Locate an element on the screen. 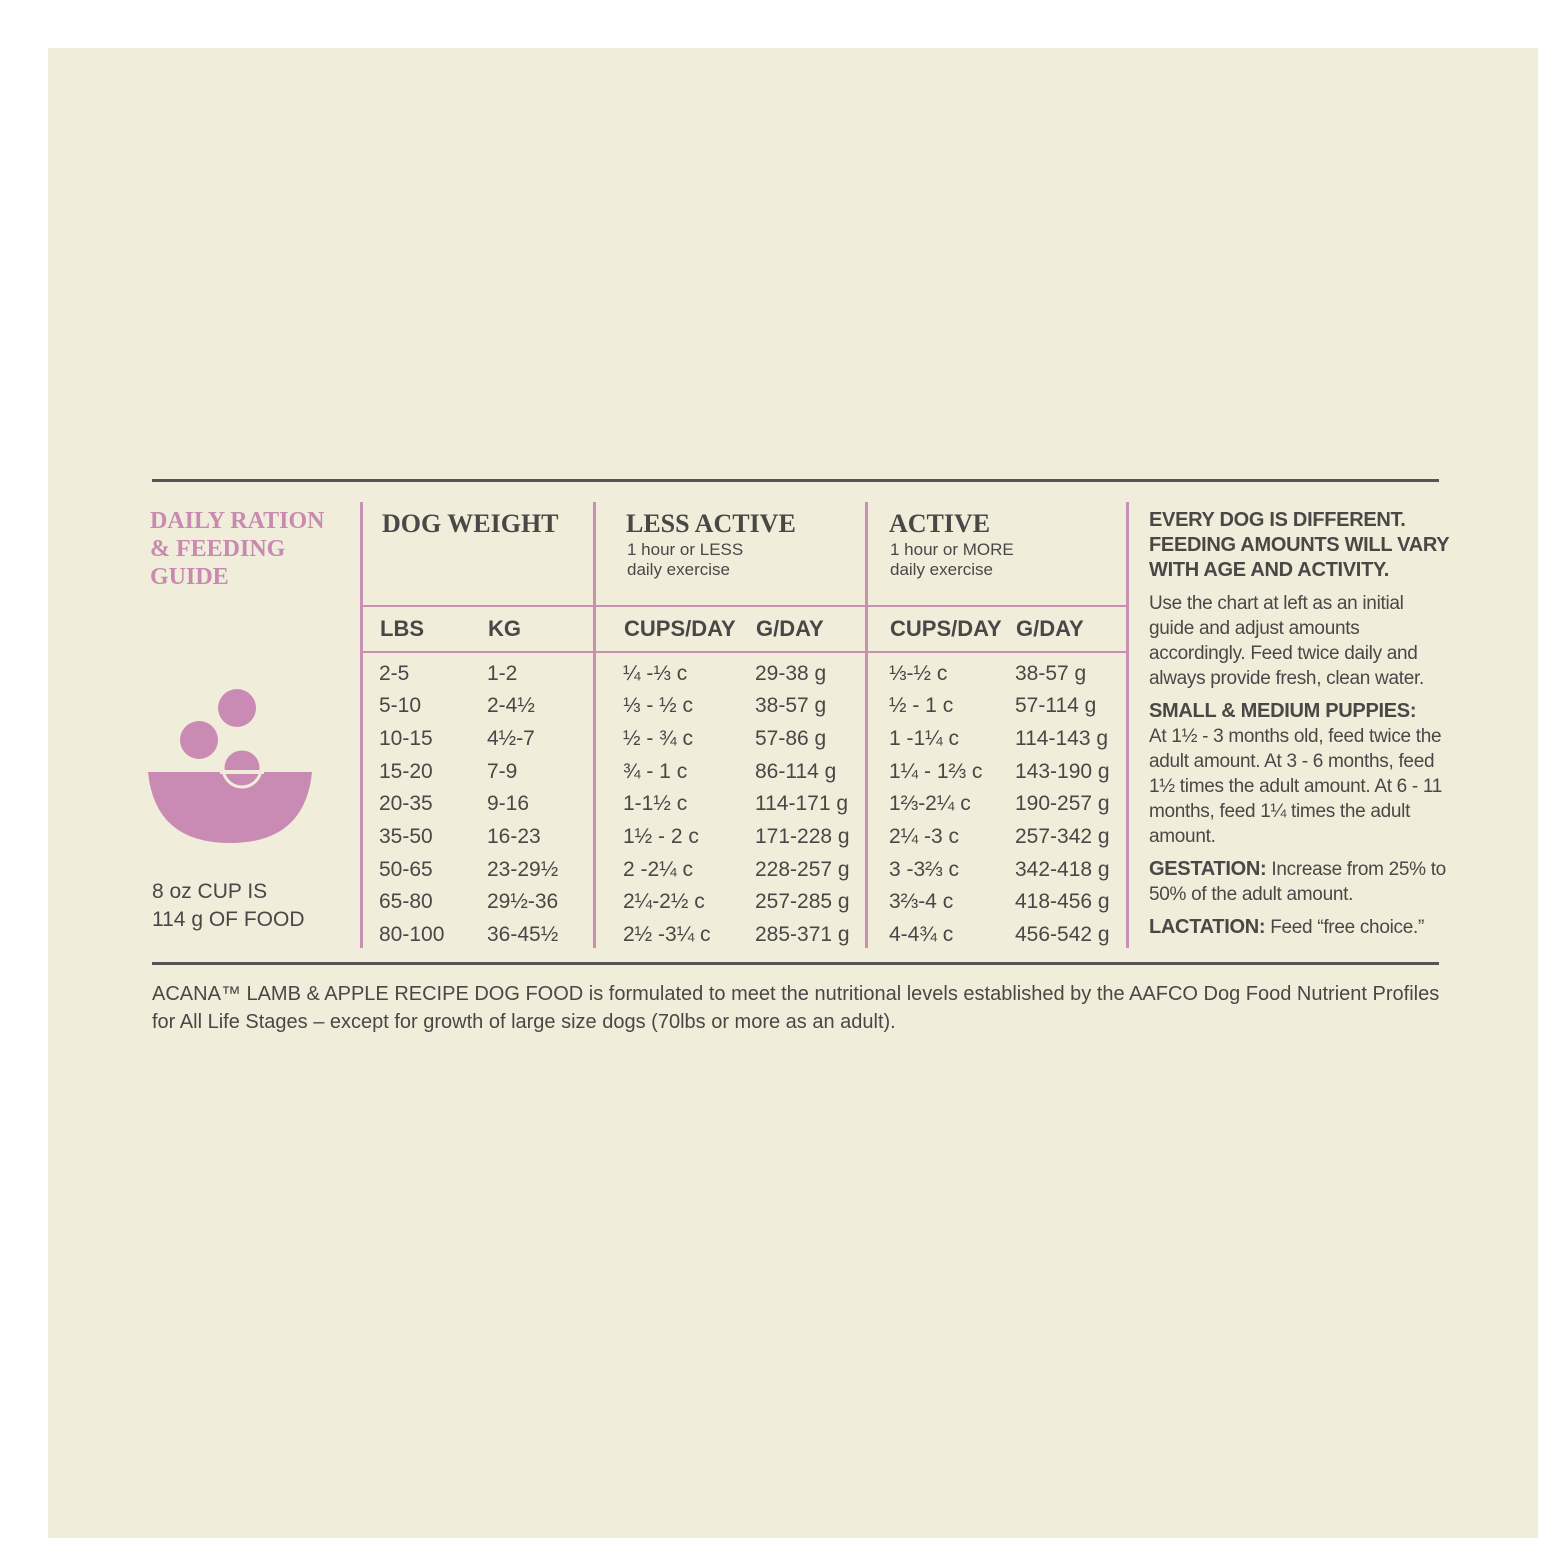 The height and width of the screenshot is (1563, 1563). table-cell: 57-114 g is located at coordinates (1056, 706).